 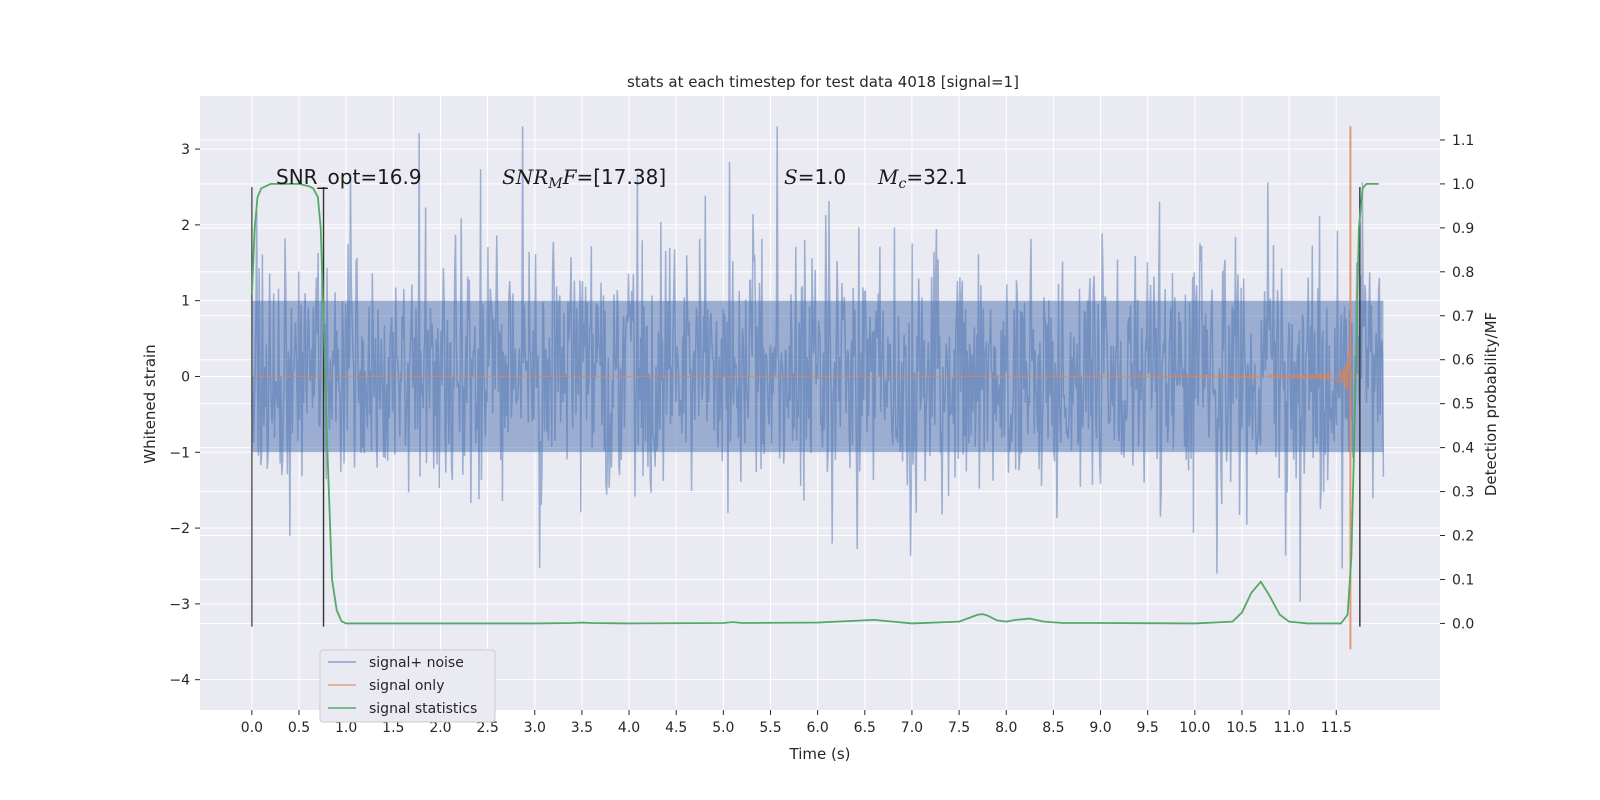 What do you see at coordinates (1053, 728) in the screenshot?
I see `x-tick-label: 8.5` at bounding box center [1053, 728].